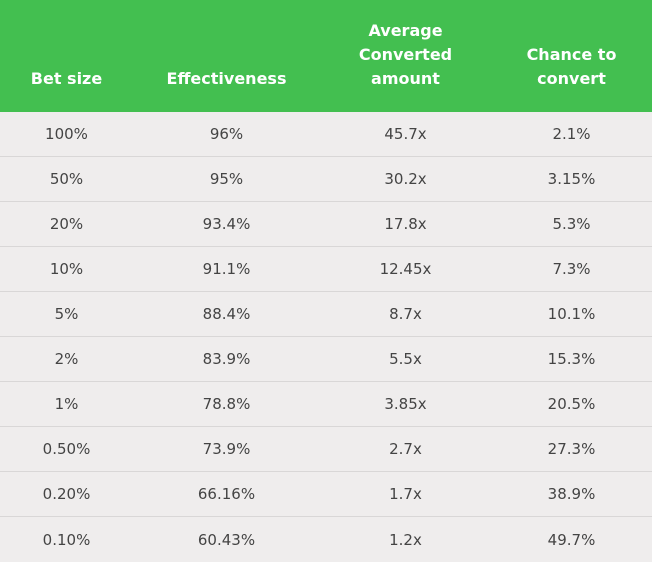 The height and width of the screenshot is (562, 652). I want to click on header-line: amount, so click(405, 78).